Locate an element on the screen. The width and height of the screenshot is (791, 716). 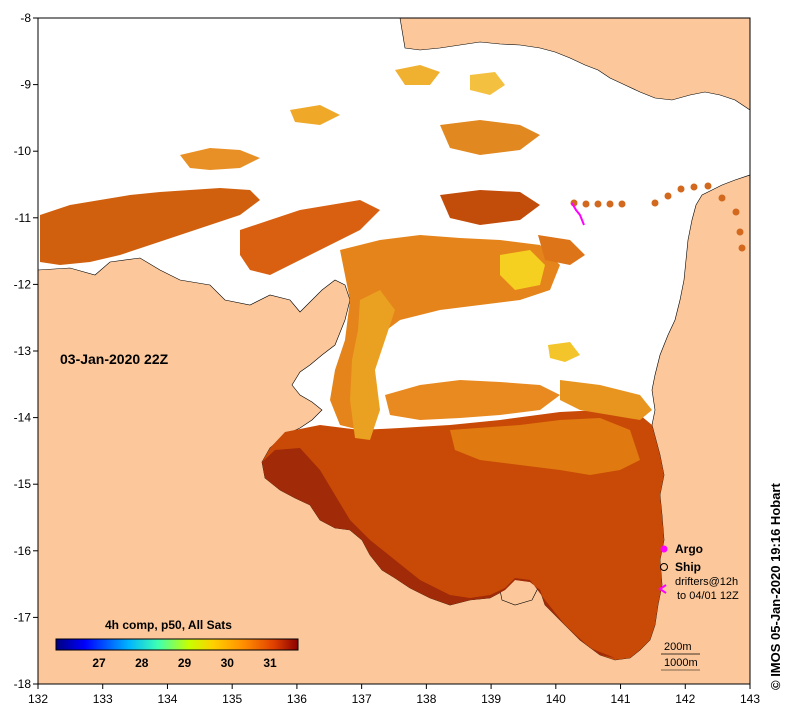
x-tick-label: 137 is located at coordinates (362, 699).